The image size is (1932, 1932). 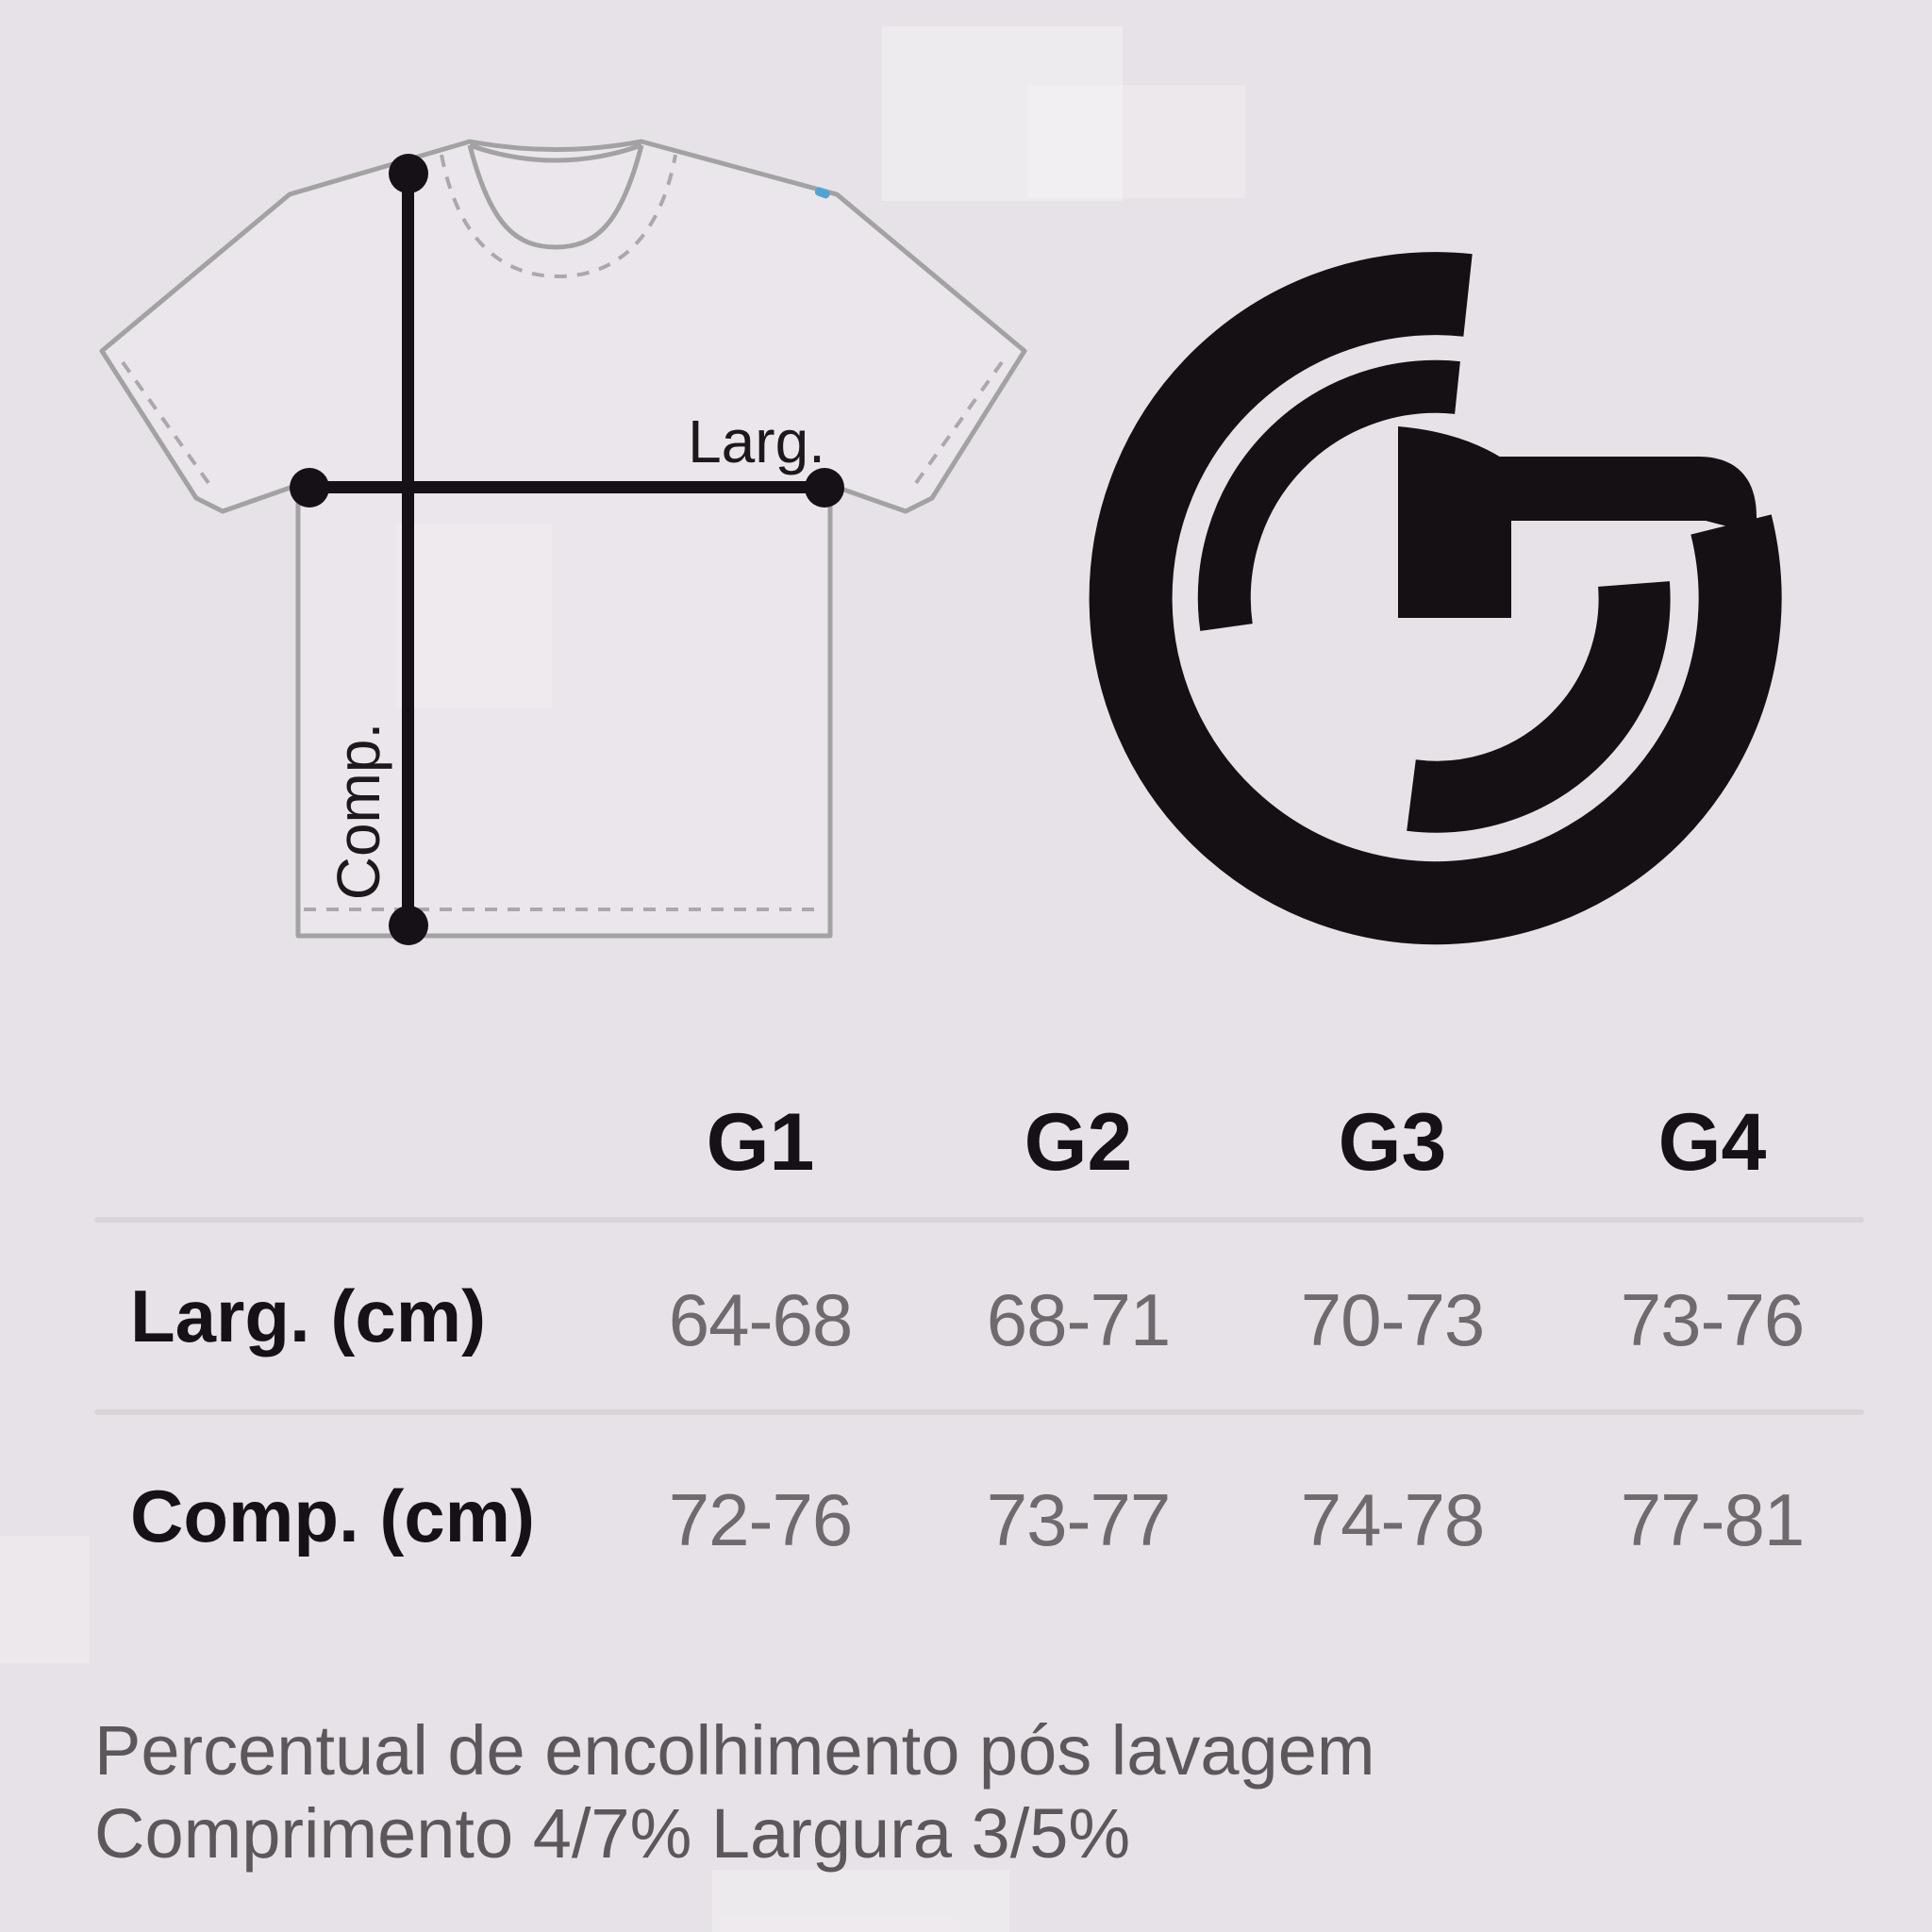 What do you see at coordinates (567, 487) in the screenshot?
I see `width-measure-line` at bounding box center [567, 487].